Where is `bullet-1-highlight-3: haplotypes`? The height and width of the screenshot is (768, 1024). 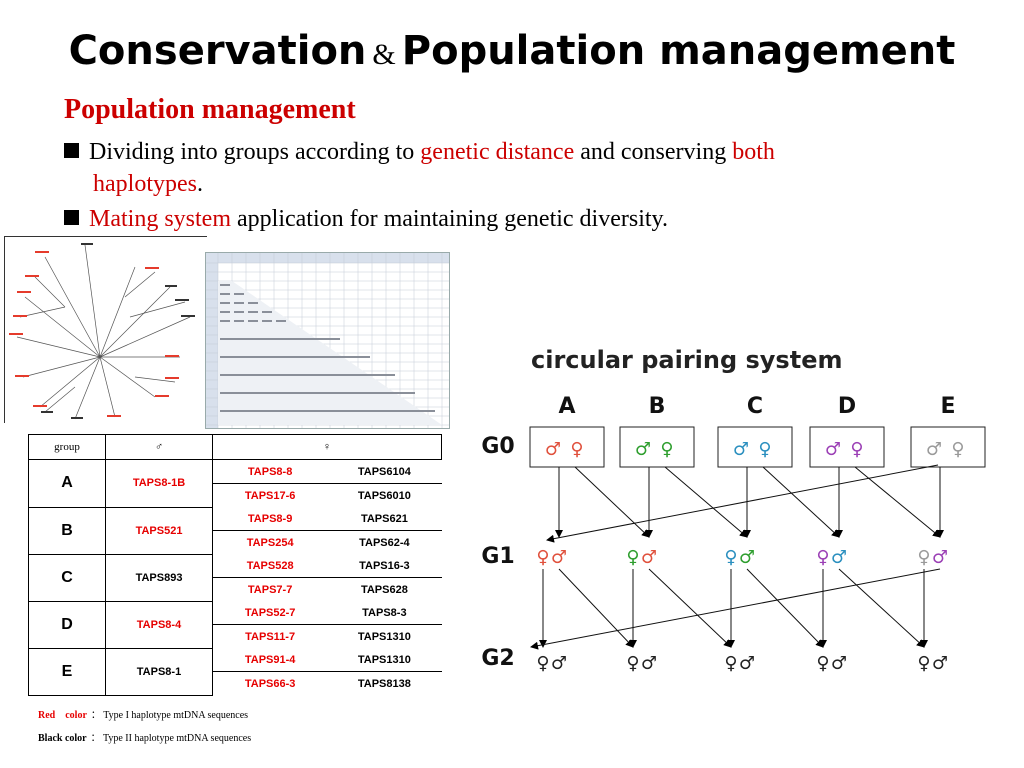 bullet-1-highlight-3: haplotypes is located at coordinates (145, 184).